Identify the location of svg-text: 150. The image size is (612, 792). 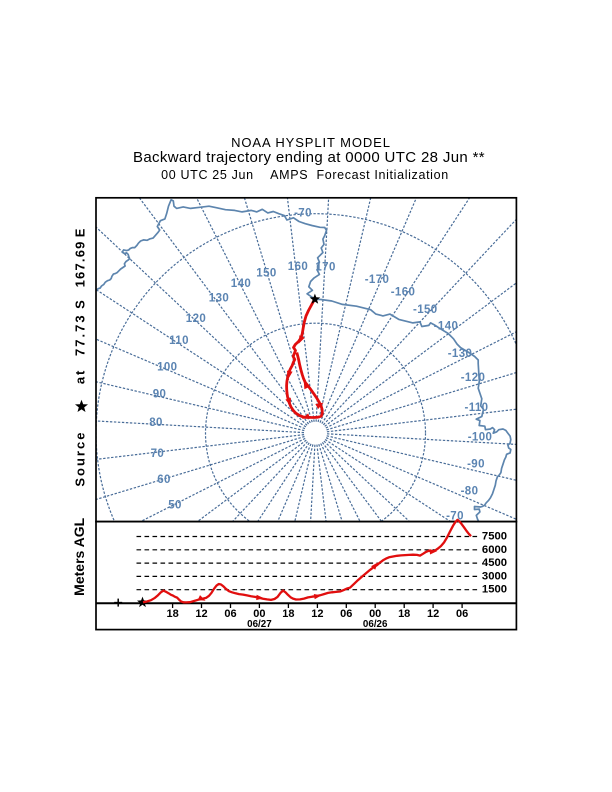
(266, 274).